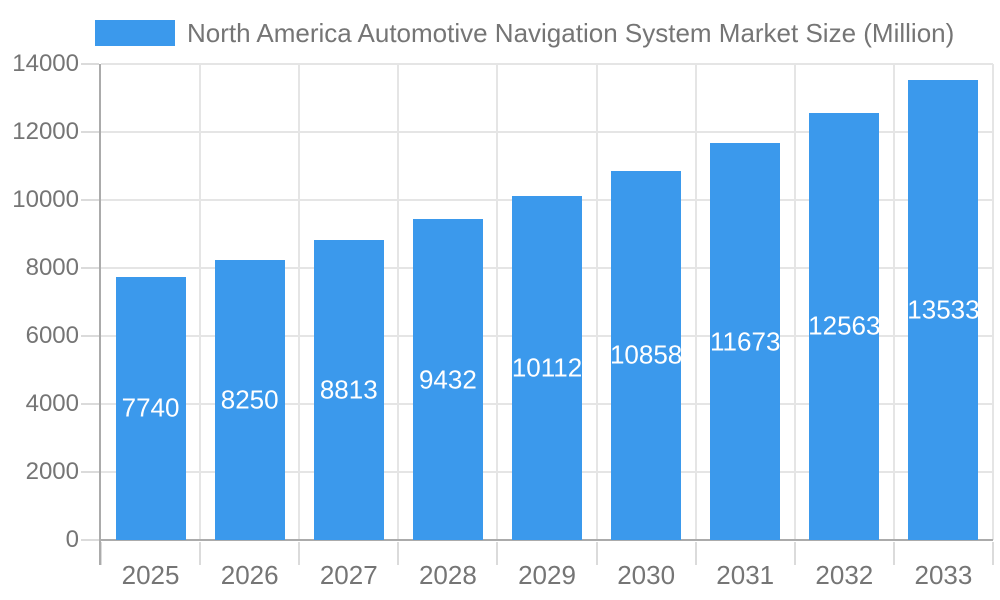  What do you see at coordinates (547, 575) in the screenshot?
I see `x-tick-label: 2029` at bounding box center [547, 575].